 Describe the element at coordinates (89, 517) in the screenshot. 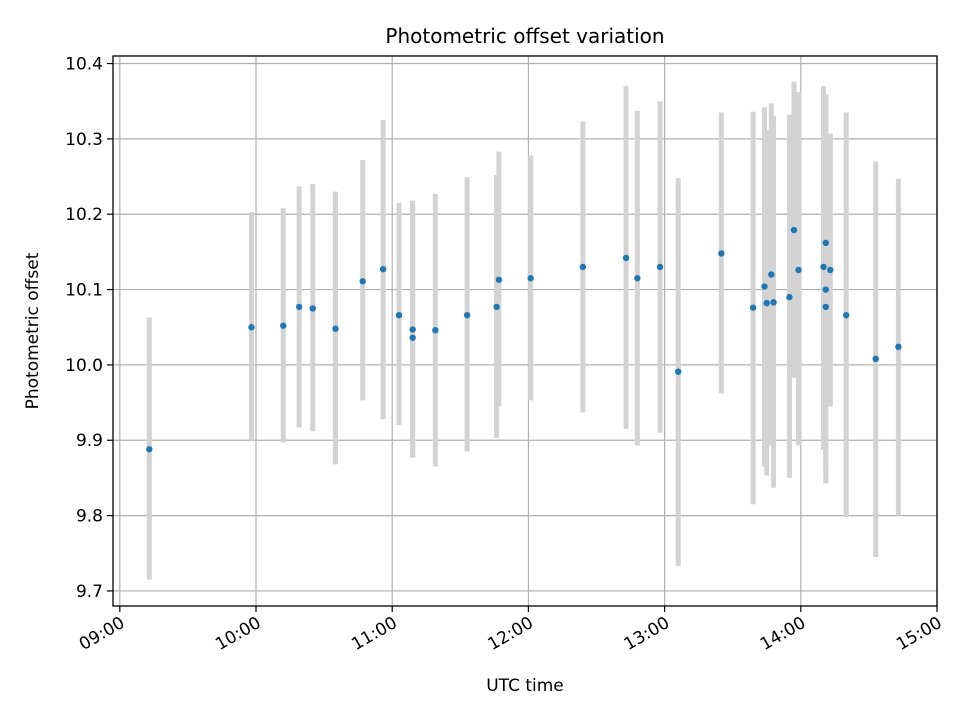

I see `y-tick-label: 9.8` at that location.